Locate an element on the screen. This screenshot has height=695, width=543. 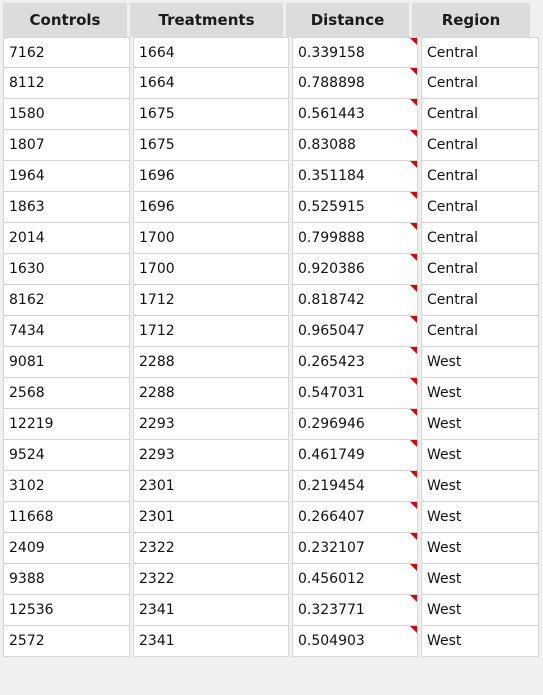
distance-cell: 0.920386 is located at coordinates (355, 269).